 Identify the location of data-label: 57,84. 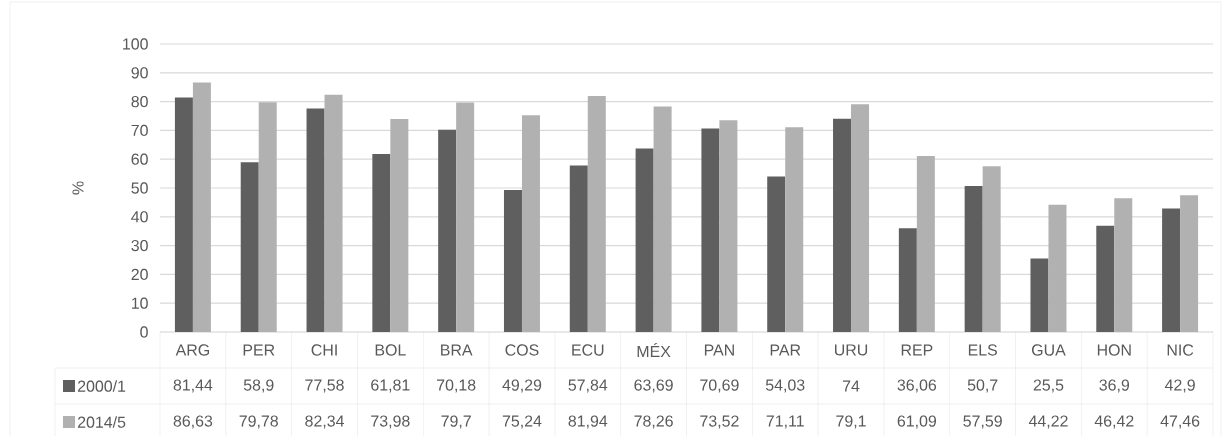
(588, 386).